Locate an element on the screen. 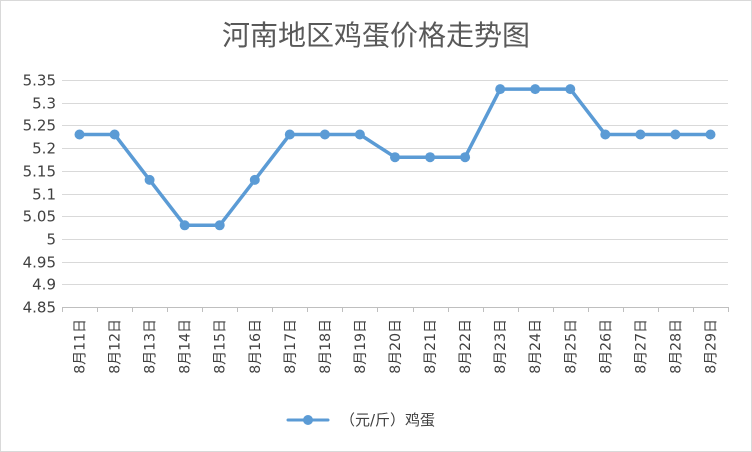 This screenshot has width=752, height=452. y-axis: 5.35 5.3 5.25 5.2 5.15 5.1 5.05 5 4.95 4.9 4.85 is located at coordinates (39, 194).